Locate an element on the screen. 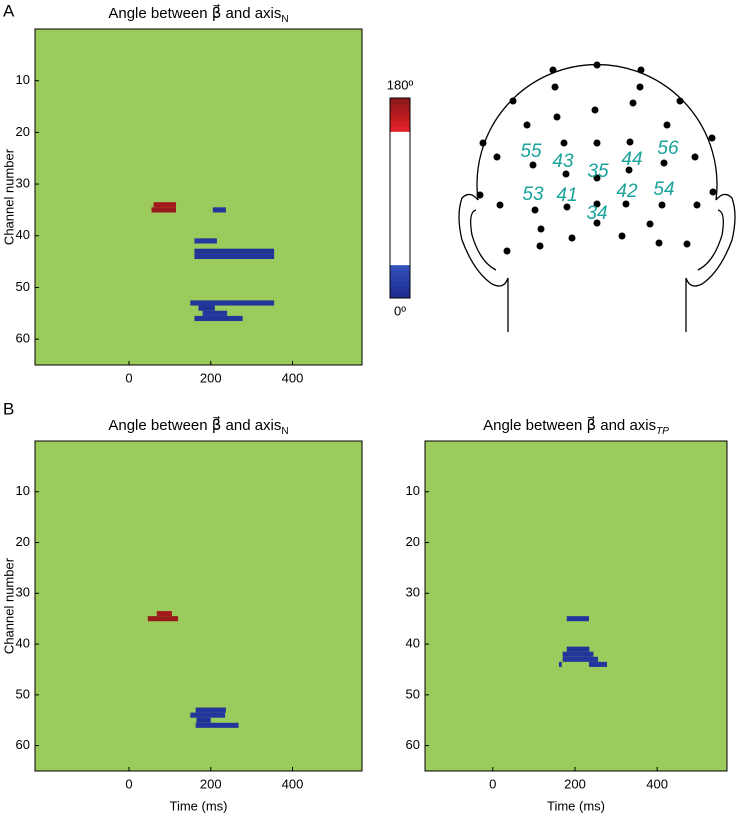 The image size is (740, 821). x-tick-label: 400 is located at coordinates (657, 783).